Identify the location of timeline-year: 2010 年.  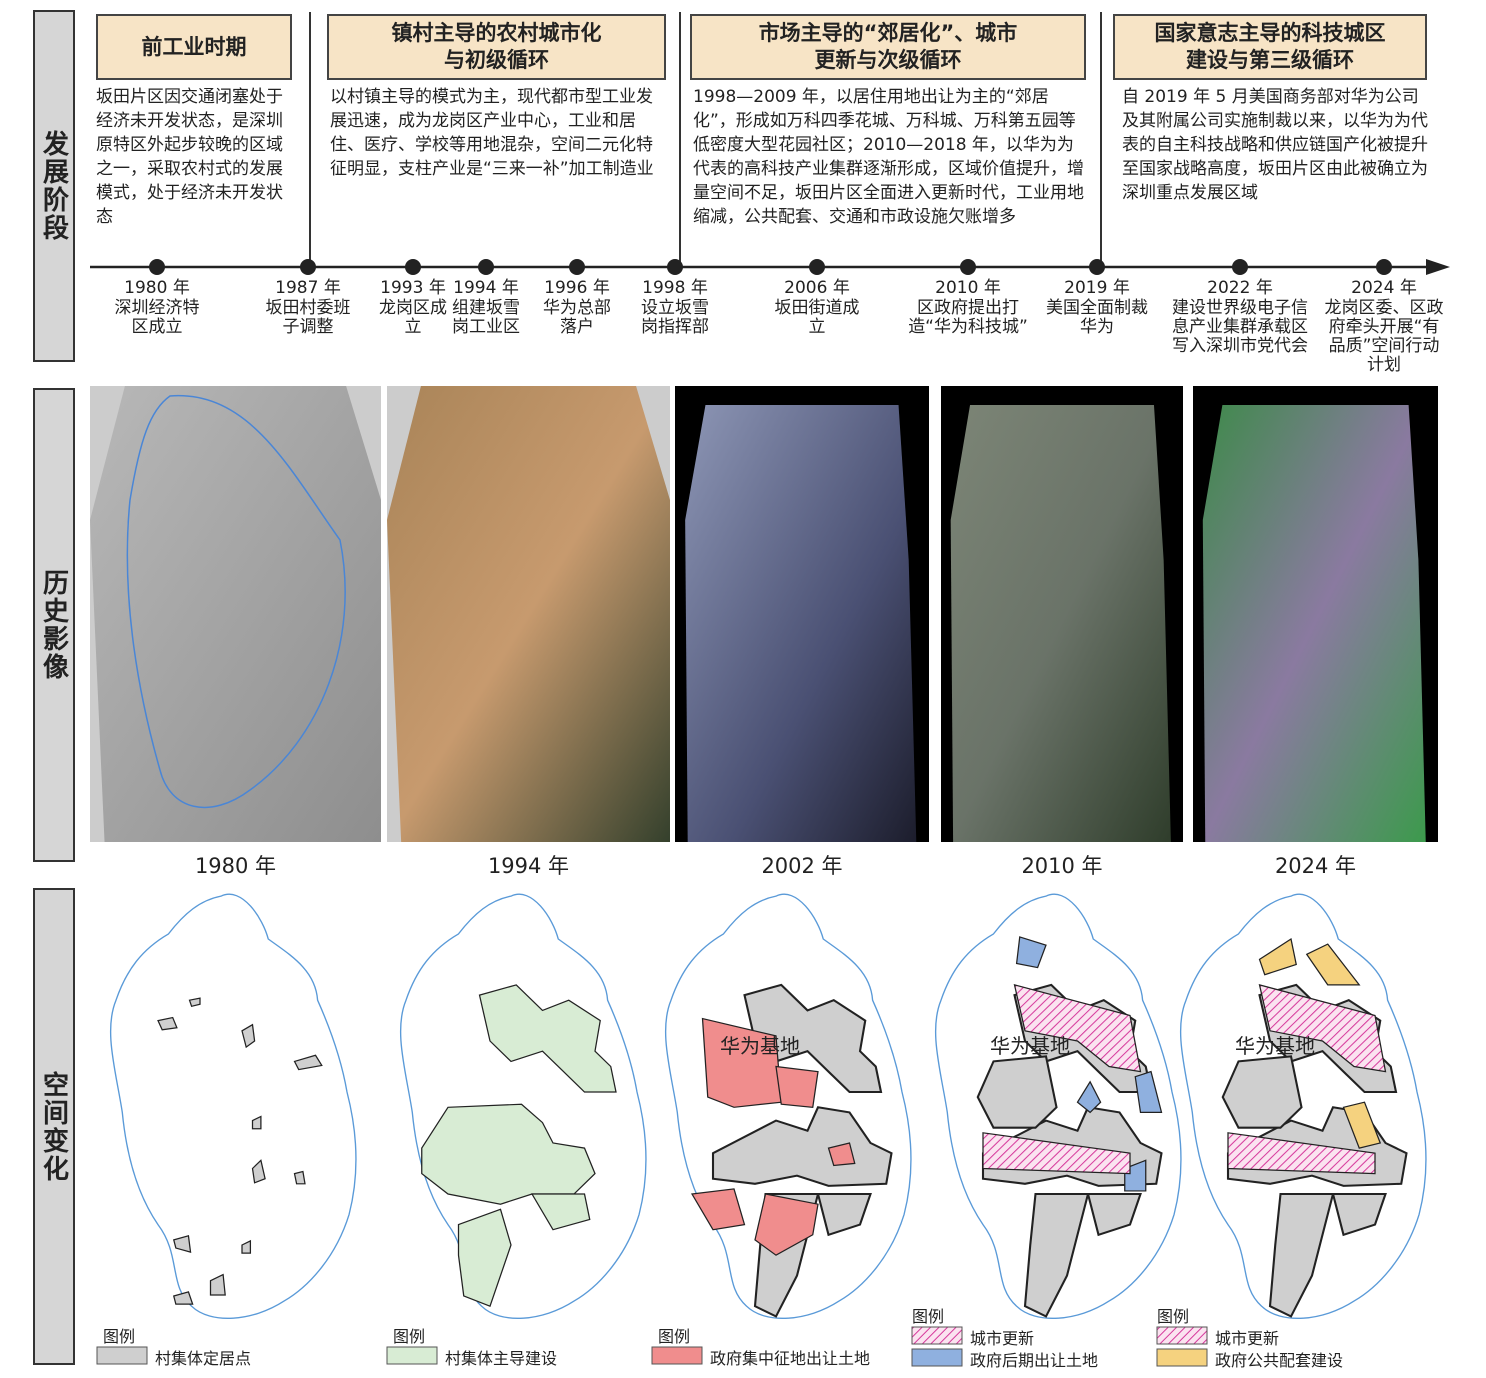
(968, 288).